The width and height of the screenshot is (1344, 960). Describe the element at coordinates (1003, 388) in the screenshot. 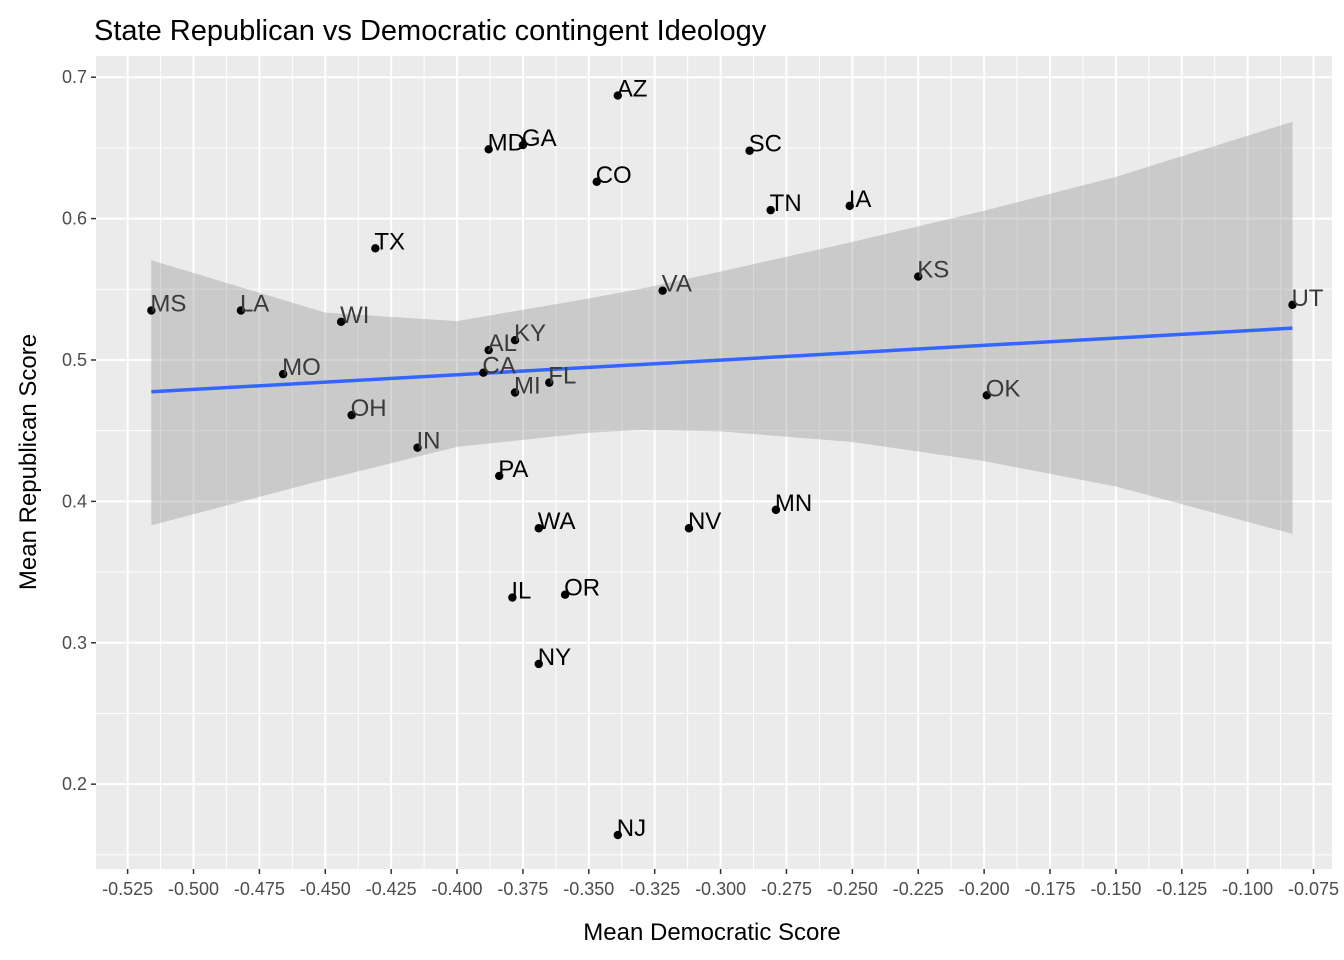

I see `point-label-ok: OK` at that location.